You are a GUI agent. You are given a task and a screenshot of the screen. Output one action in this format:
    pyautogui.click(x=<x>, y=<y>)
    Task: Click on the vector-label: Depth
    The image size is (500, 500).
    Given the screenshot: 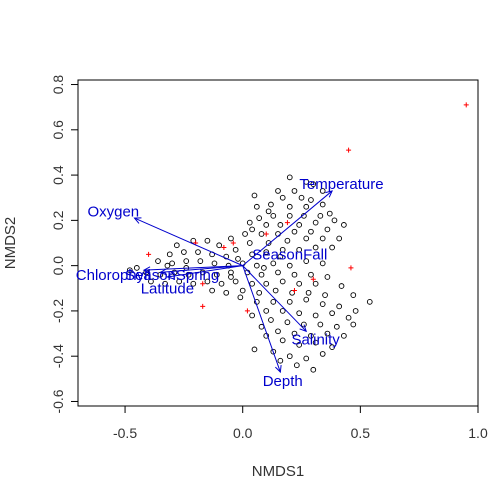 What is the action you would take?
    pyautogui.click(x=283, y=381)
    